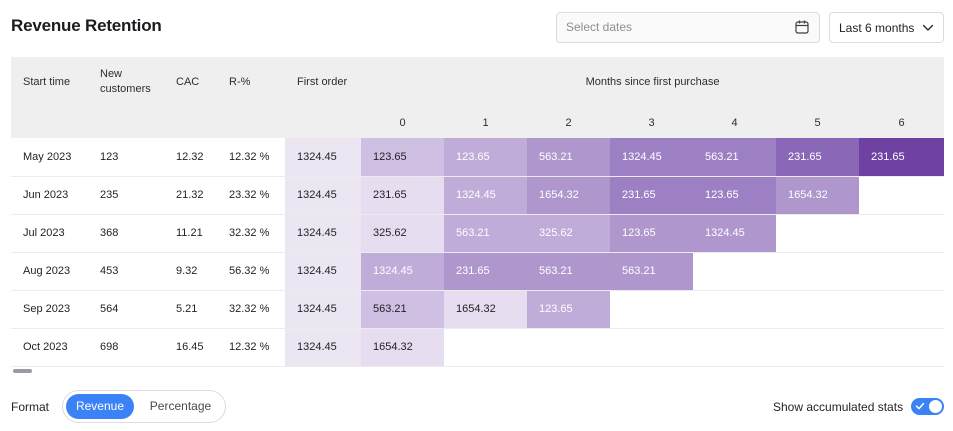 This screenshot has height=431, width=953. Describe the element at coordinates (22, 371) in the screenshot. I see `scrollbar-thumb` at that location.